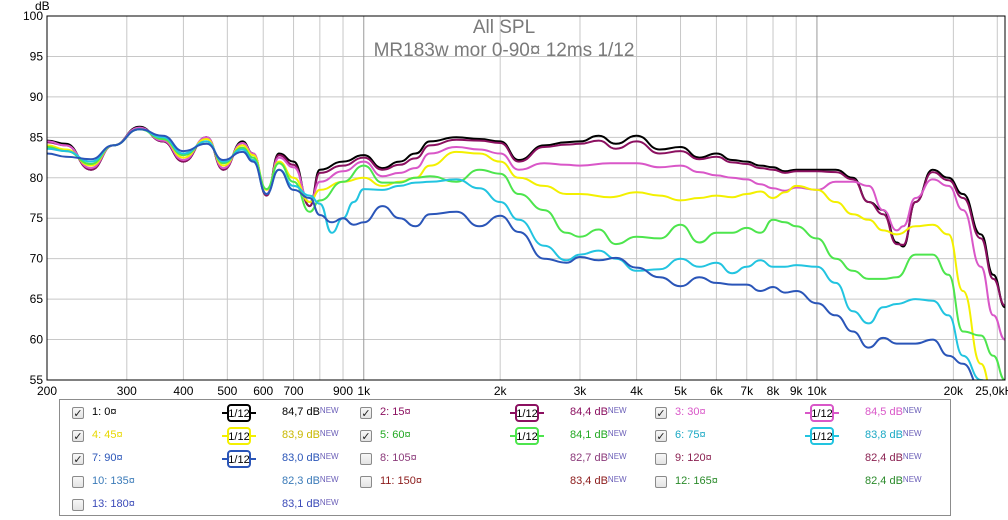 The width and height of the screenshot is (1008, 520). I want to click on x-tick-label: 20k, so click(954, 391).